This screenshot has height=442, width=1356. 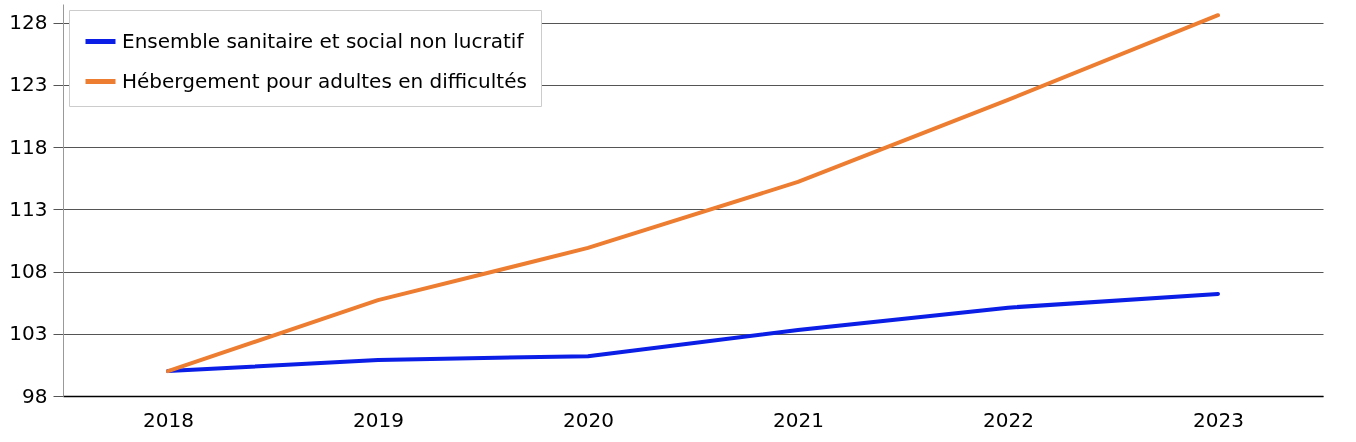 I want to click on x-tick-label: 2020, so click(x=588, y=419).